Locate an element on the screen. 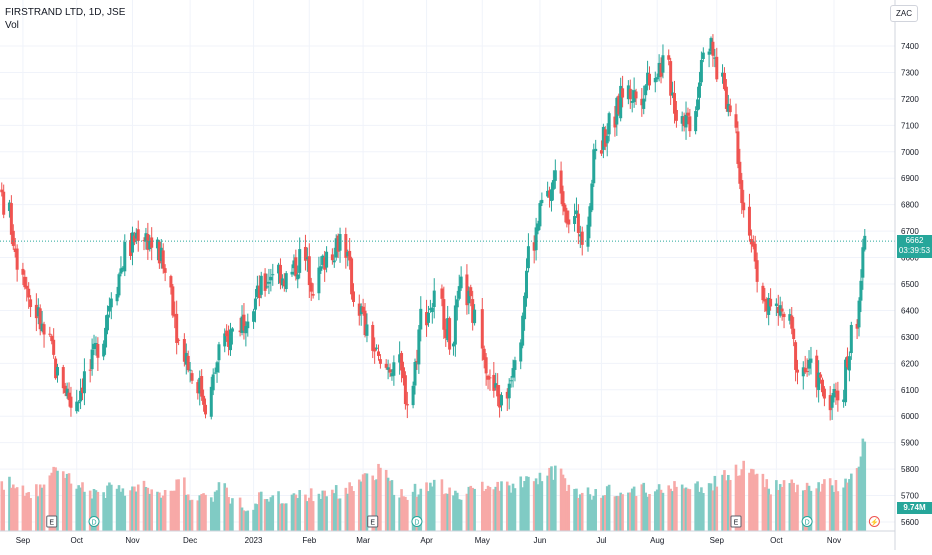  last-price-badge: 6662 03:39:53 is located at coordinates (914, 247).